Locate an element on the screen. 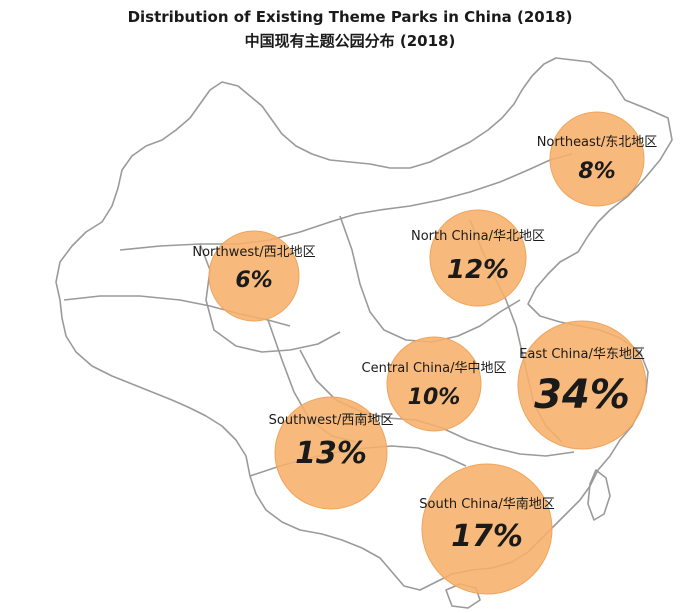 Image resolution: width=700 pixels, height=613 pixels. region-bubble-group: South China/华南地区 17% is located at coordinates (487, 529).